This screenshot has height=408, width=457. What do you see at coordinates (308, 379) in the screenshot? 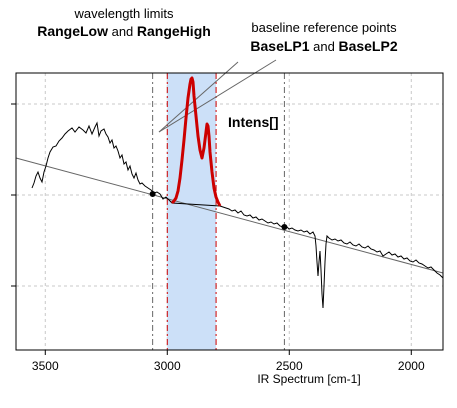
I see `x-axis-label: IR Spectrum [cm-1]` at bounding box center [308, 379].